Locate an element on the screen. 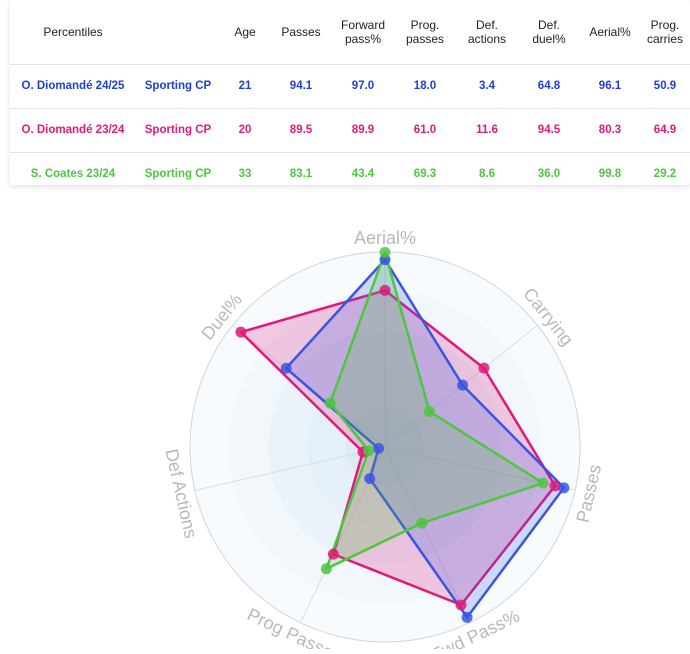 This screenshot has height=654, width=690. value-cell: 89.9 is located at coordinates (363, 130).